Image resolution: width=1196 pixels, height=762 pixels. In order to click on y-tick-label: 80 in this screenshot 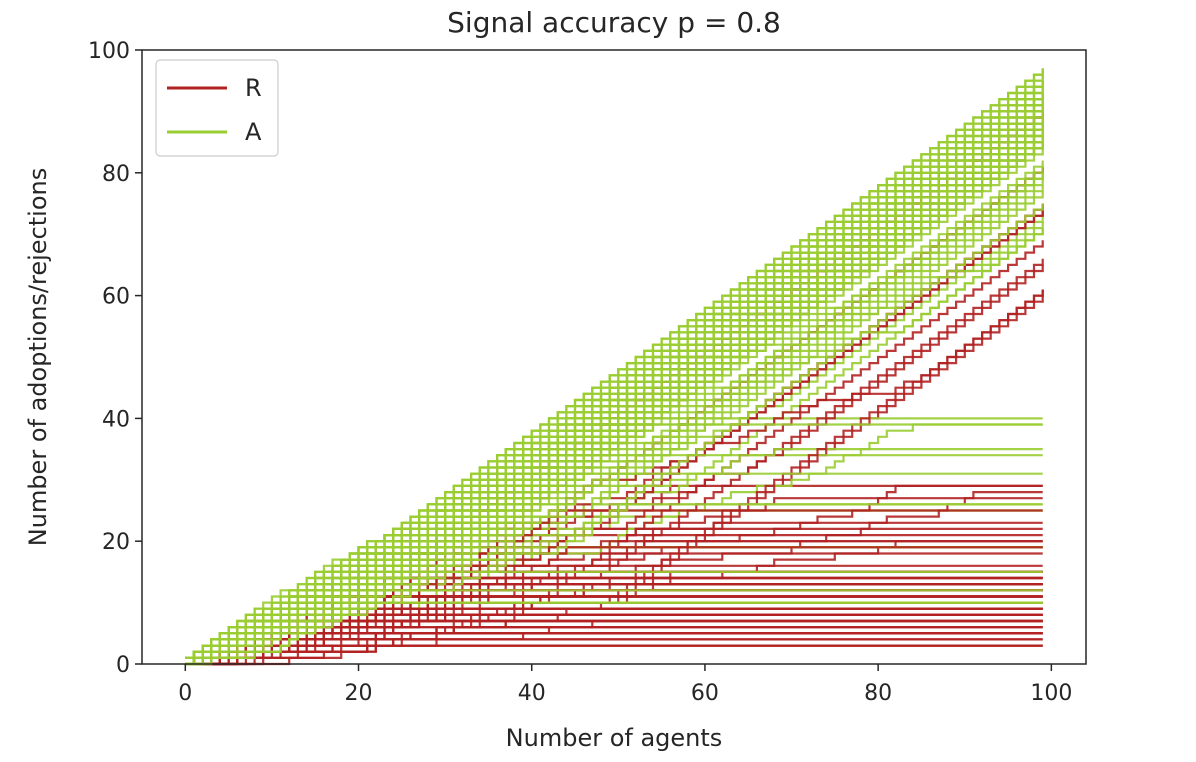, I will do `click(116, 174)`.